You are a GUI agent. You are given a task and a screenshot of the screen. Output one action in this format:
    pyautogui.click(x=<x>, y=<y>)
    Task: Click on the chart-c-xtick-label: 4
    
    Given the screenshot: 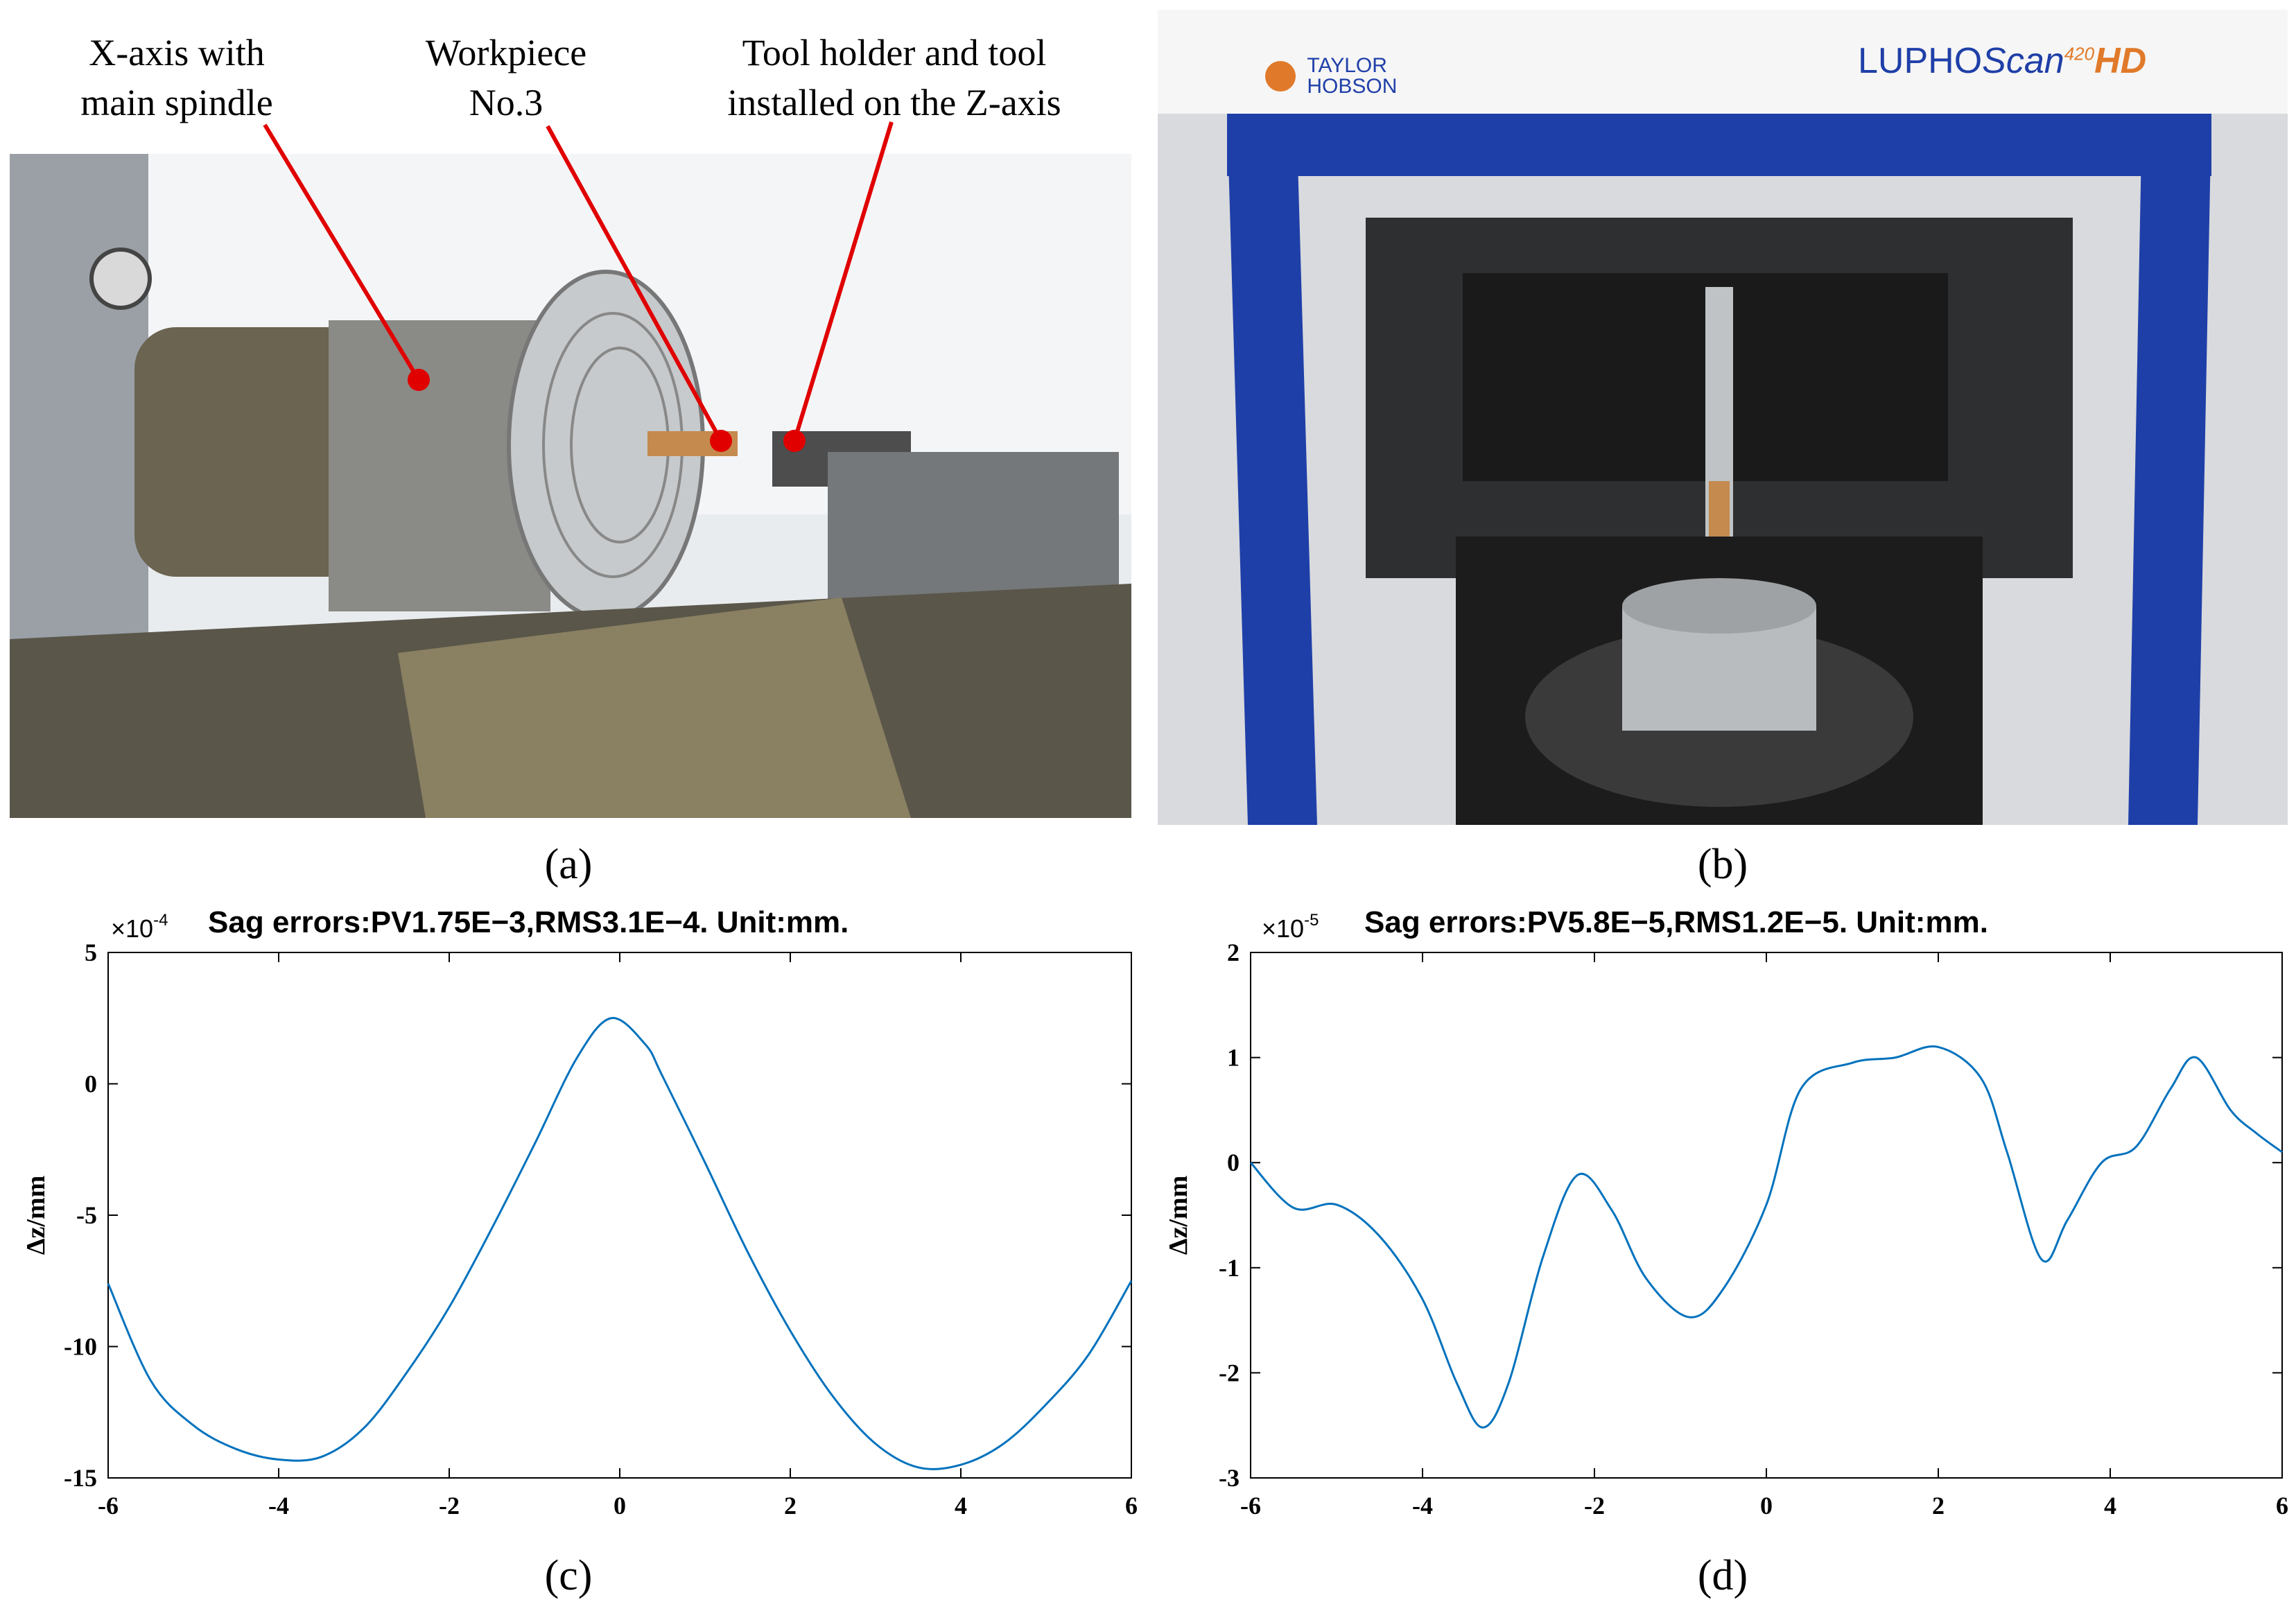 What is the action you would take?
    pyautogui.click(x=961, y=1505)
    